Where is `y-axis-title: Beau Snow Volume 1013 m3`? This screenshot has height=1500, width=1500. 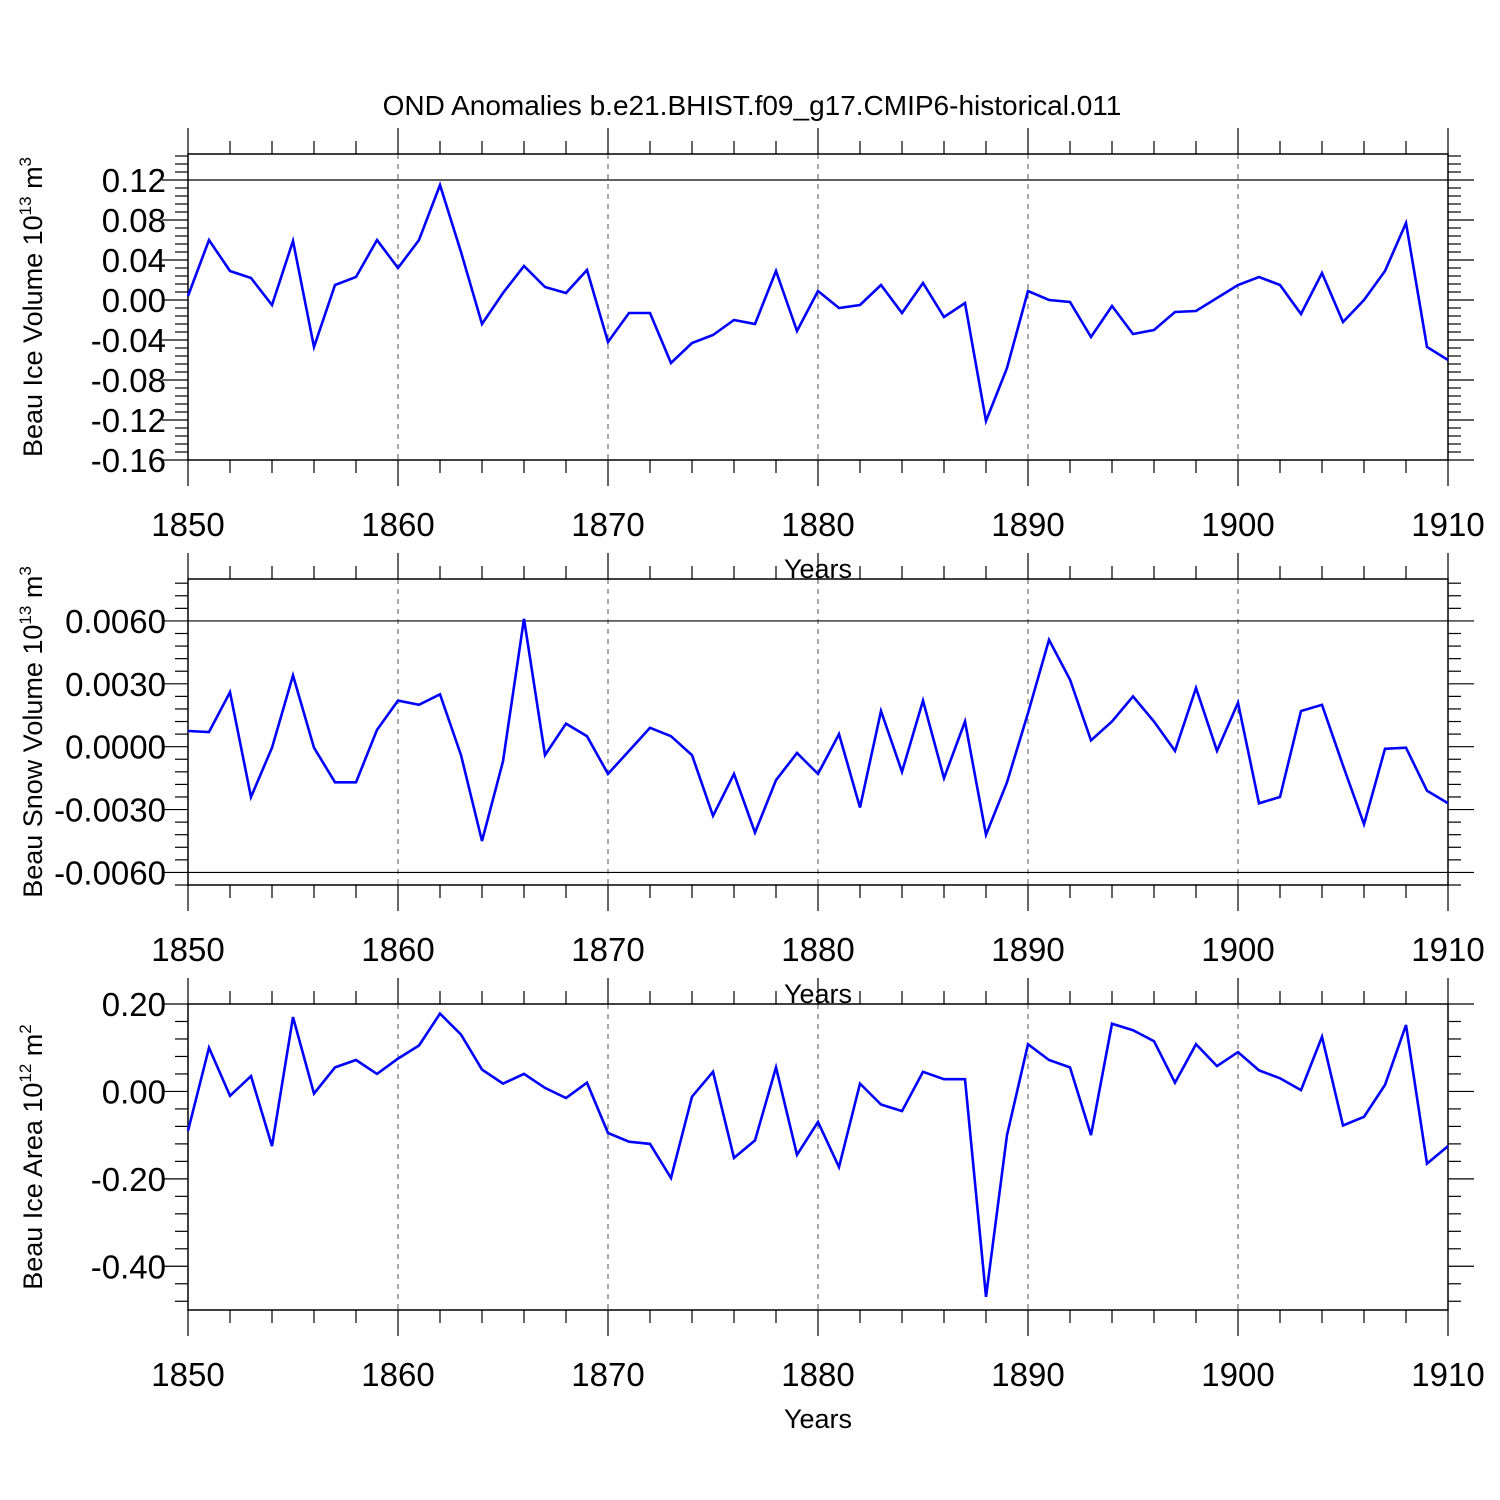
y-axis-title: Beau Snow Volume 1013 m3 is located at coordinates (32, 732).